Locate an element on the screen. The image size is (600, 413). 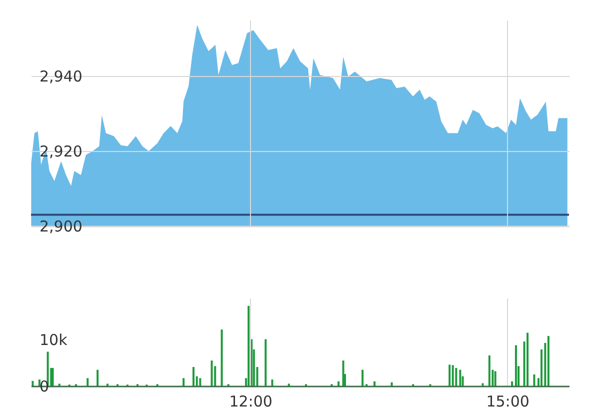
x-tick-label: 15:00 is located at coordinates (508, 401).